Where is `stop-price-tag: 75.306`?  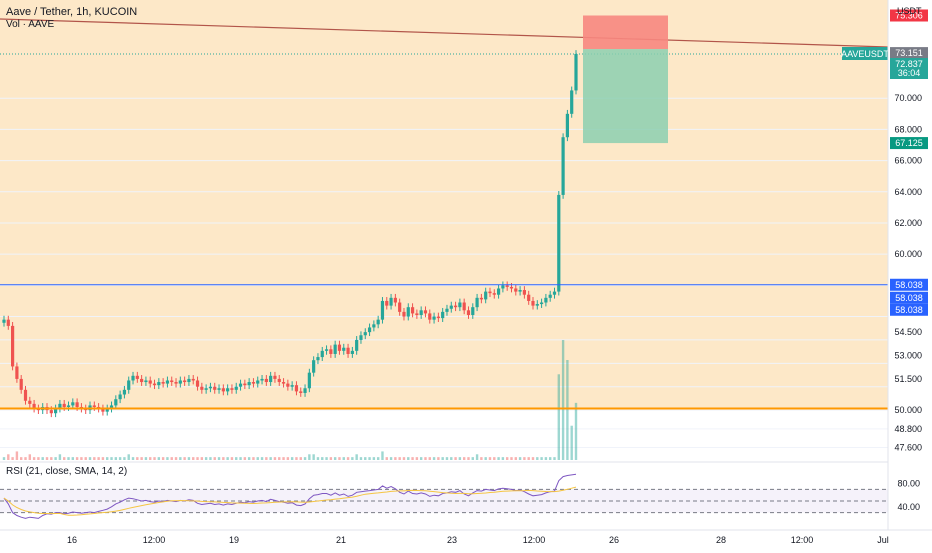
stop-price-tag: 75.306 is located at coordinates (909, 15).